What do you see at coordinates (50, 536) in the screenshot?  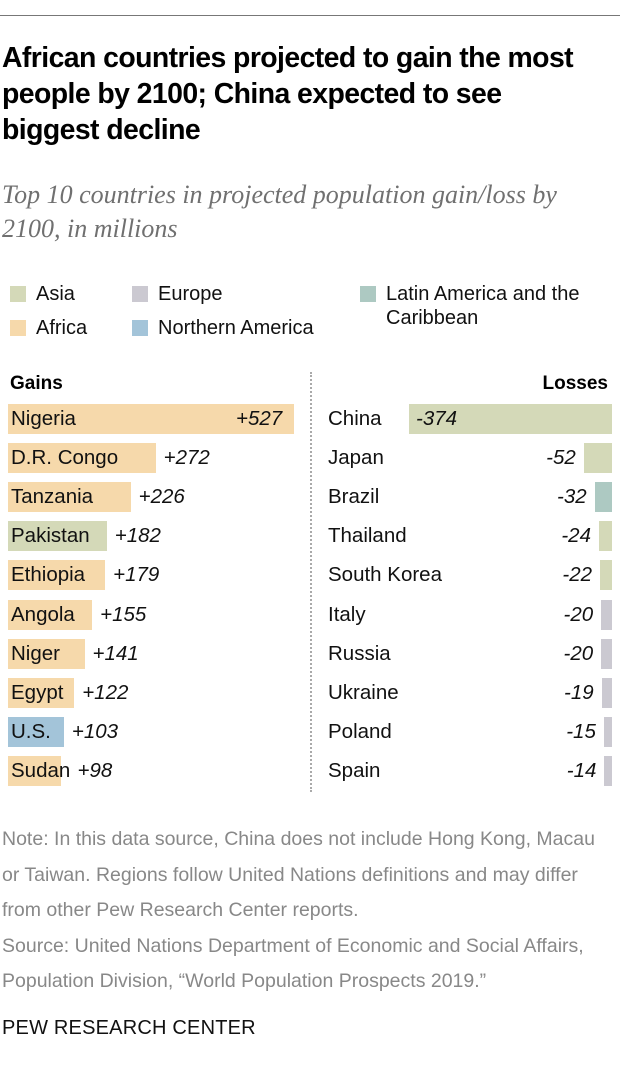 I see `country-label: Pakistan` at bounding box center [50, 536].